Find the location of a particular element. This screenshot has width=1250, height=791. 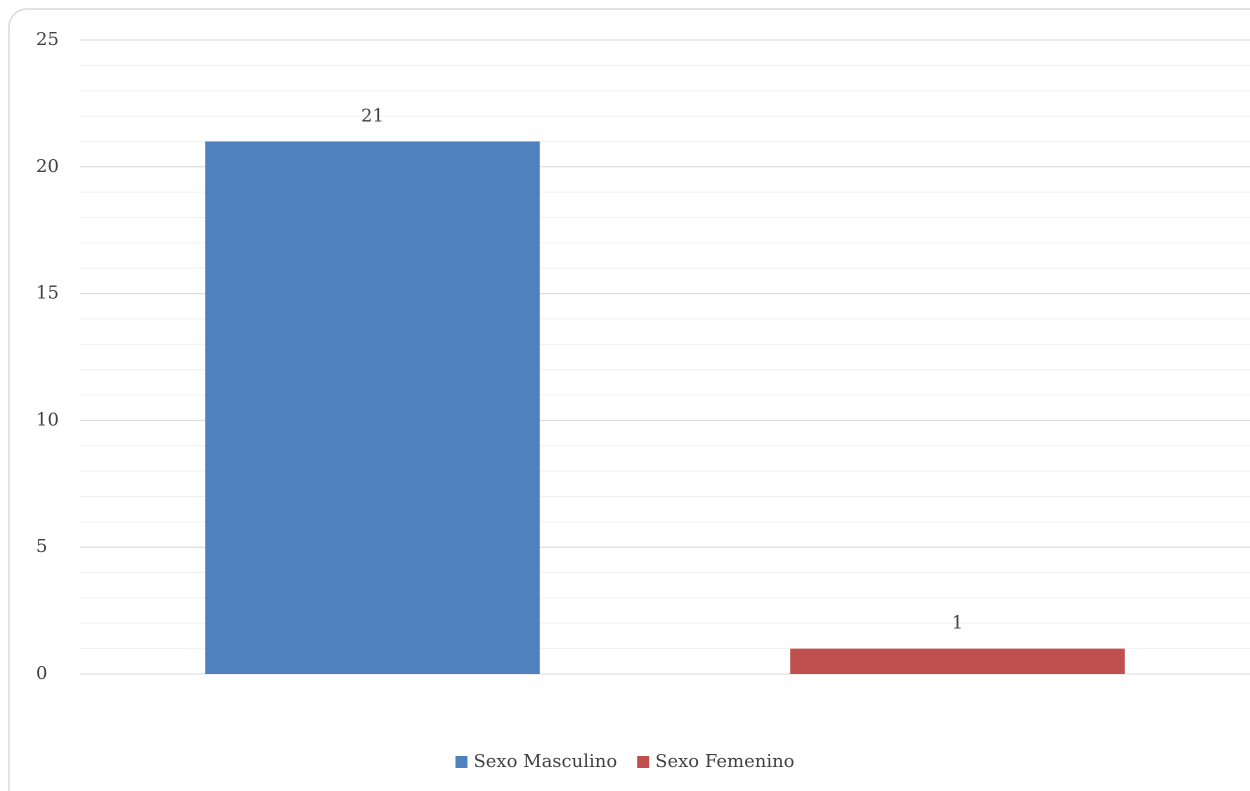

bar is located at coordinates (957, 661).